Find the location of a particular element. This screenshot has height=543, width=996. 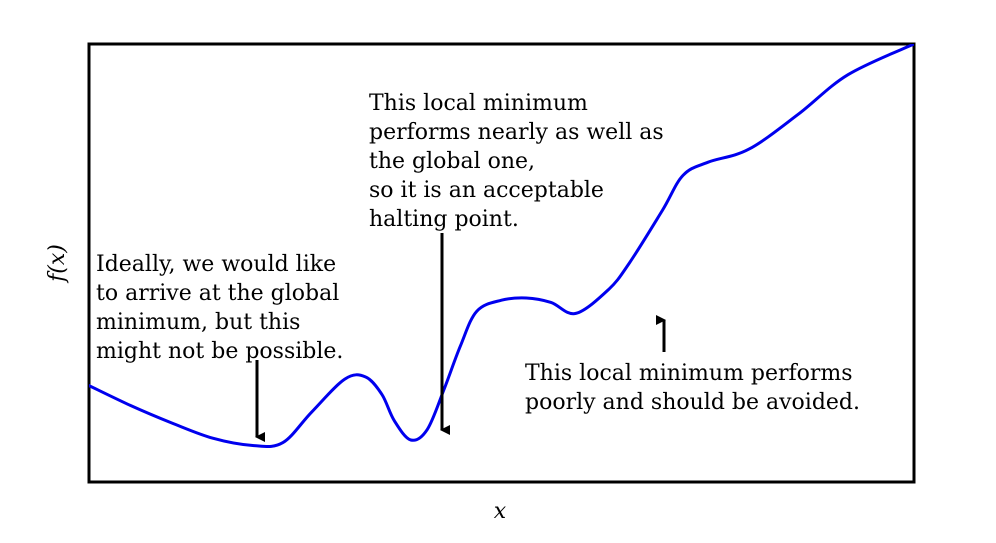

x-axis-label: x is located at coordinates (500, 511).